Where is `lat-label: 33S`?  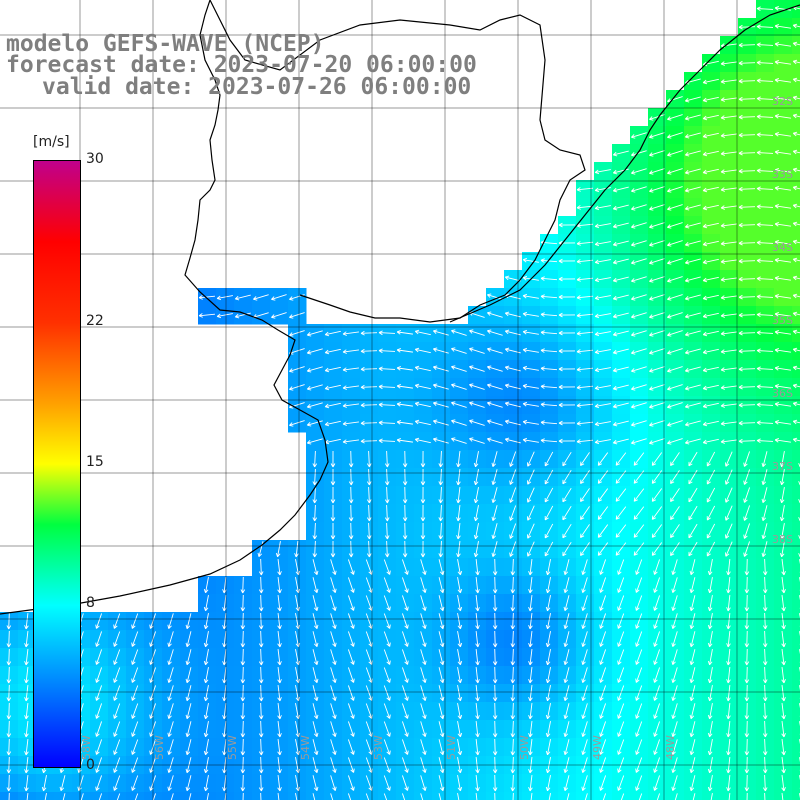
lat-label: 33S is located at coordinates (782, 174).